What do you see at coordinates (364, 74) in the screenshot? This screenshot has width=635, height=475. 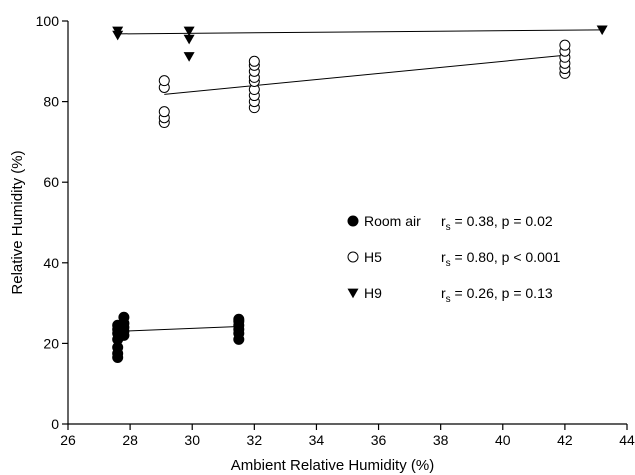 I see `fit-line-h5` at bounding box center [364, 74].